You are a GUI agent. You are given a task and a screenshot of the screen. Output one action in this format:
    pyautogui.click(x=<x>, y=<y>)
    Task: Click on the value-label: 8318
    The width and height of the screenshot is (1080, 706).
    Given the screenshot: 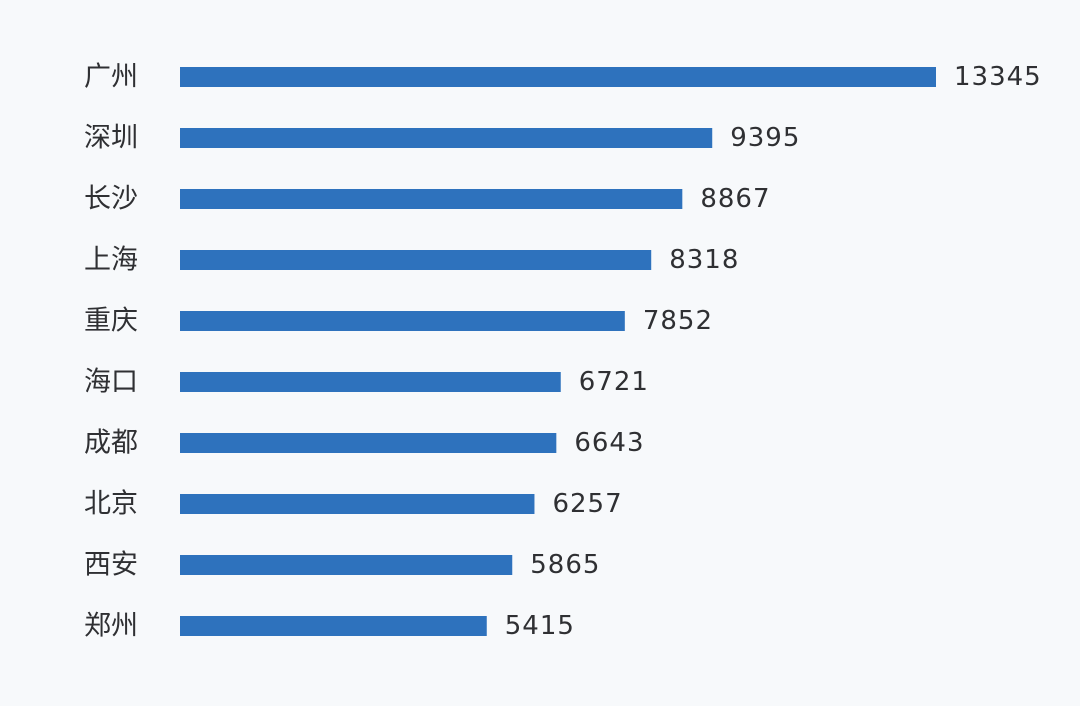 What is the action you would take?
    pyautogui.click(x=704, y=260)
    